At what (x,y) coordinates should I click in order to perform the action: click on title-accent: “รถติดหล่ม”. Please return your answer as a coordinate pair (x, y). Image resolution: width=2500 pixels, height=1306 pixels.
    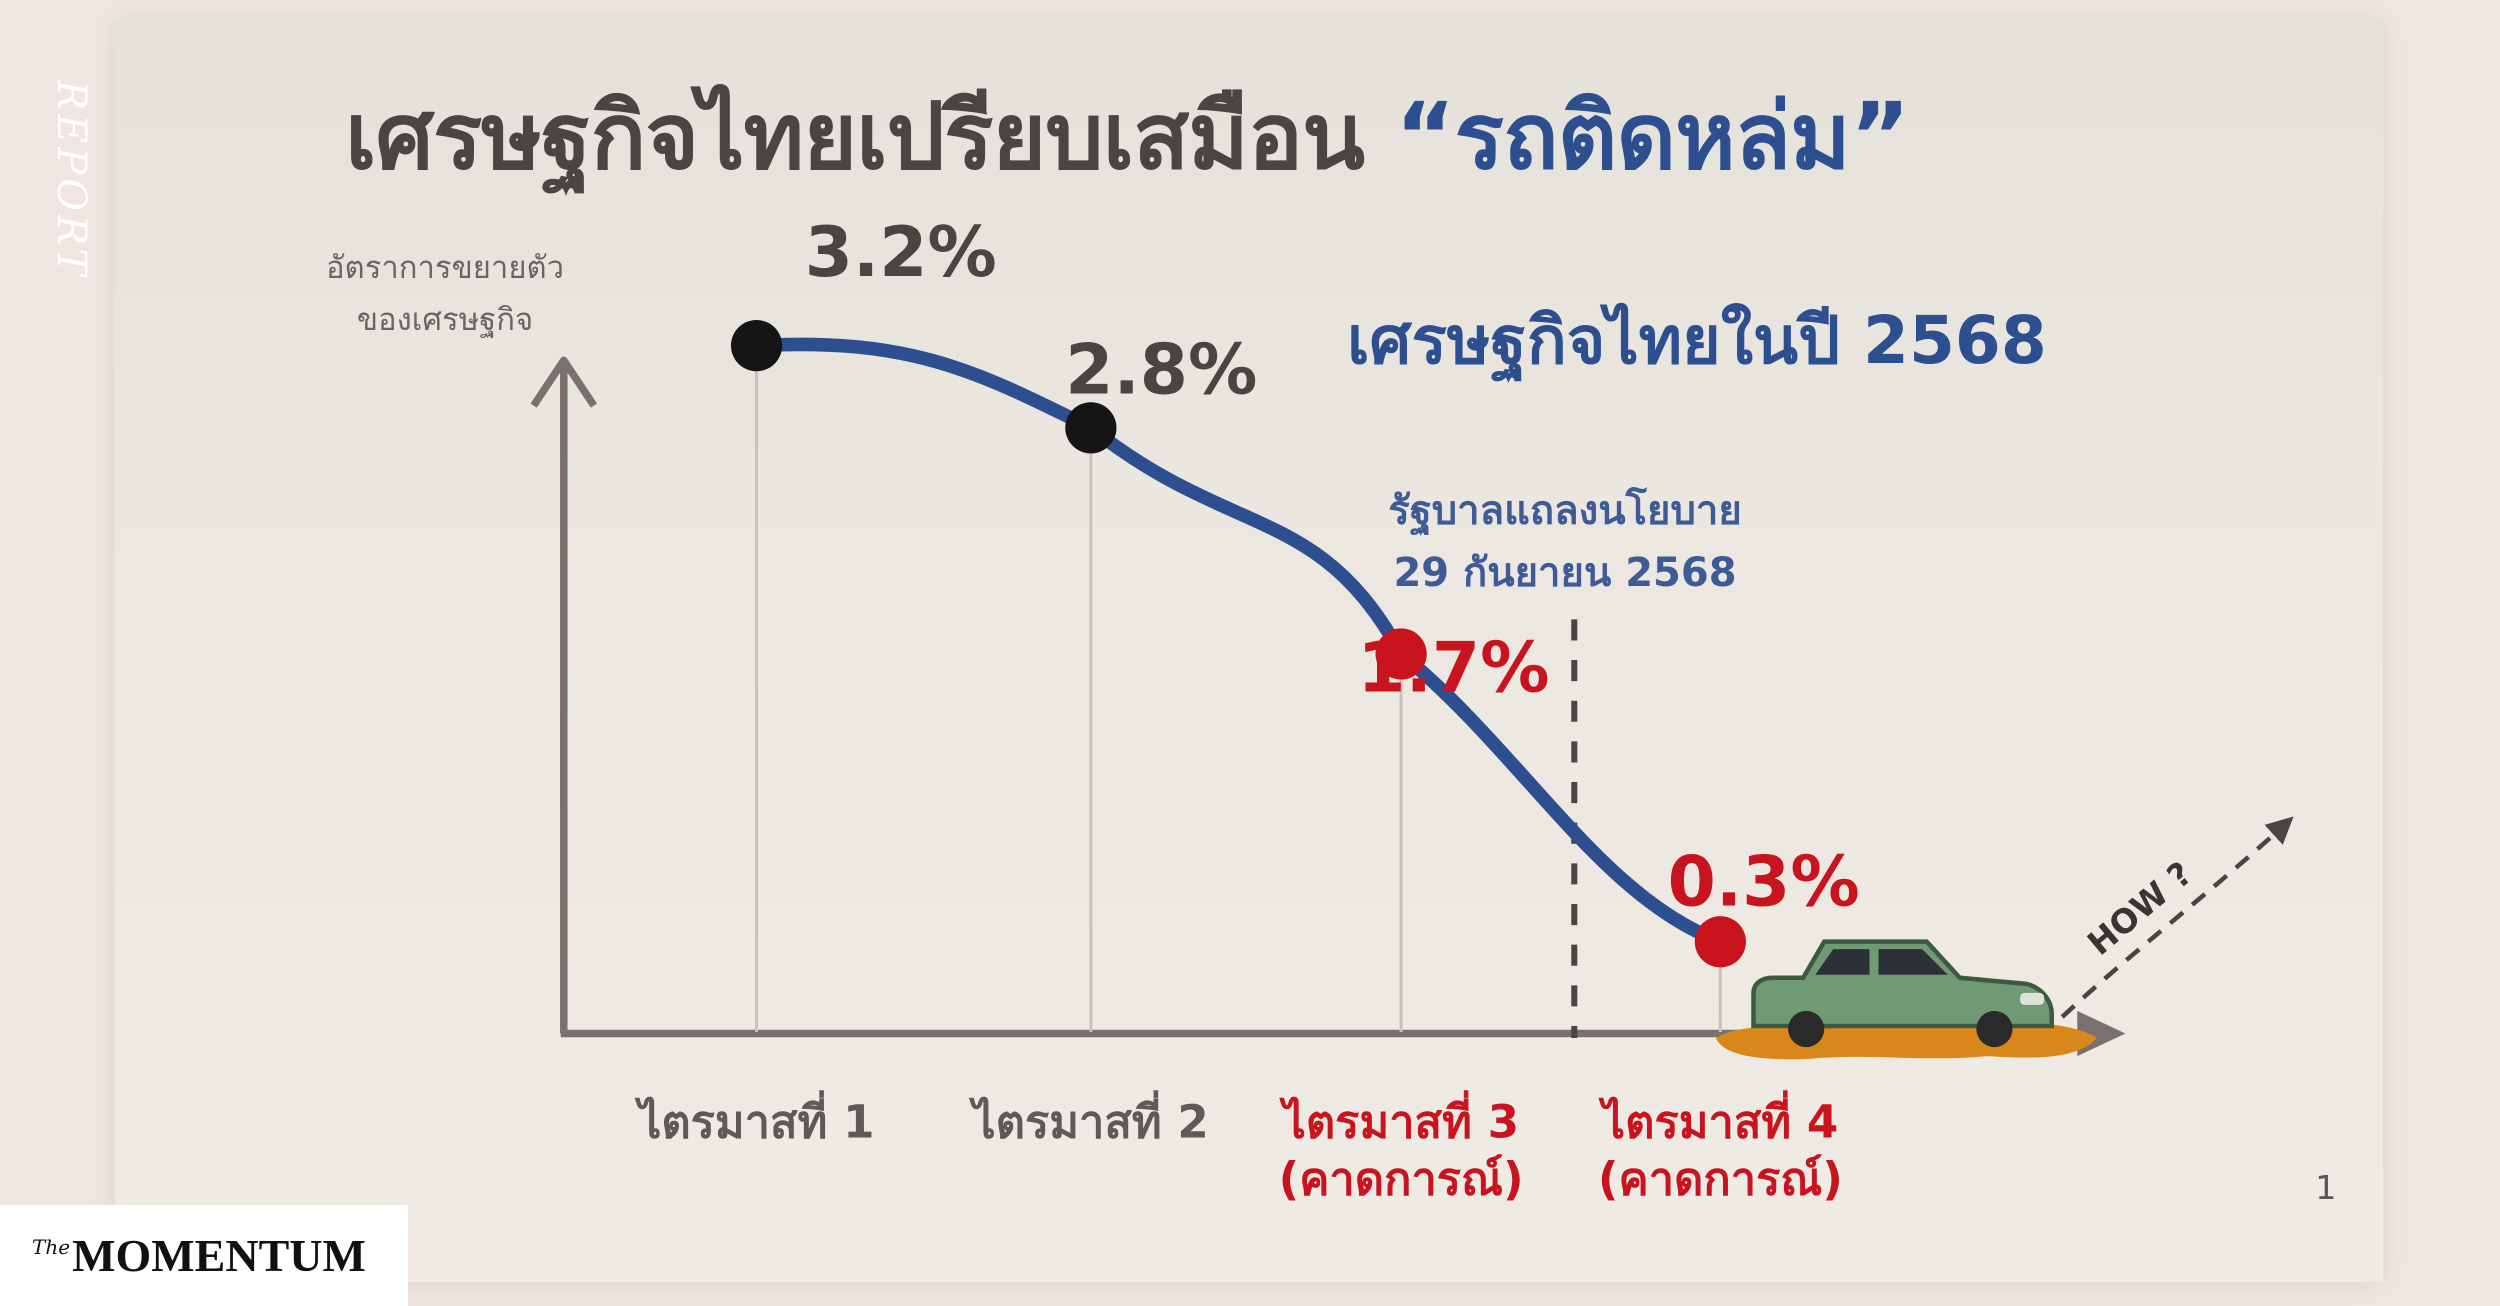
    Looking at the image, I should click on (1652, 136).